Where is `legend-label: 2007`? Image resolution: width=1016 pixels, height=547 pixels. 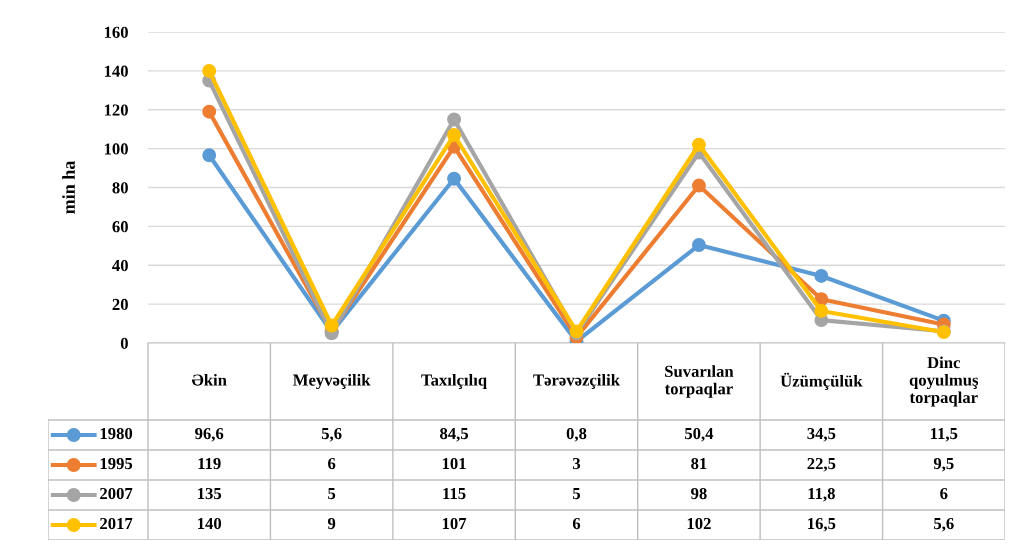 legend-label: 2007 is located at coordinates (116, 493).